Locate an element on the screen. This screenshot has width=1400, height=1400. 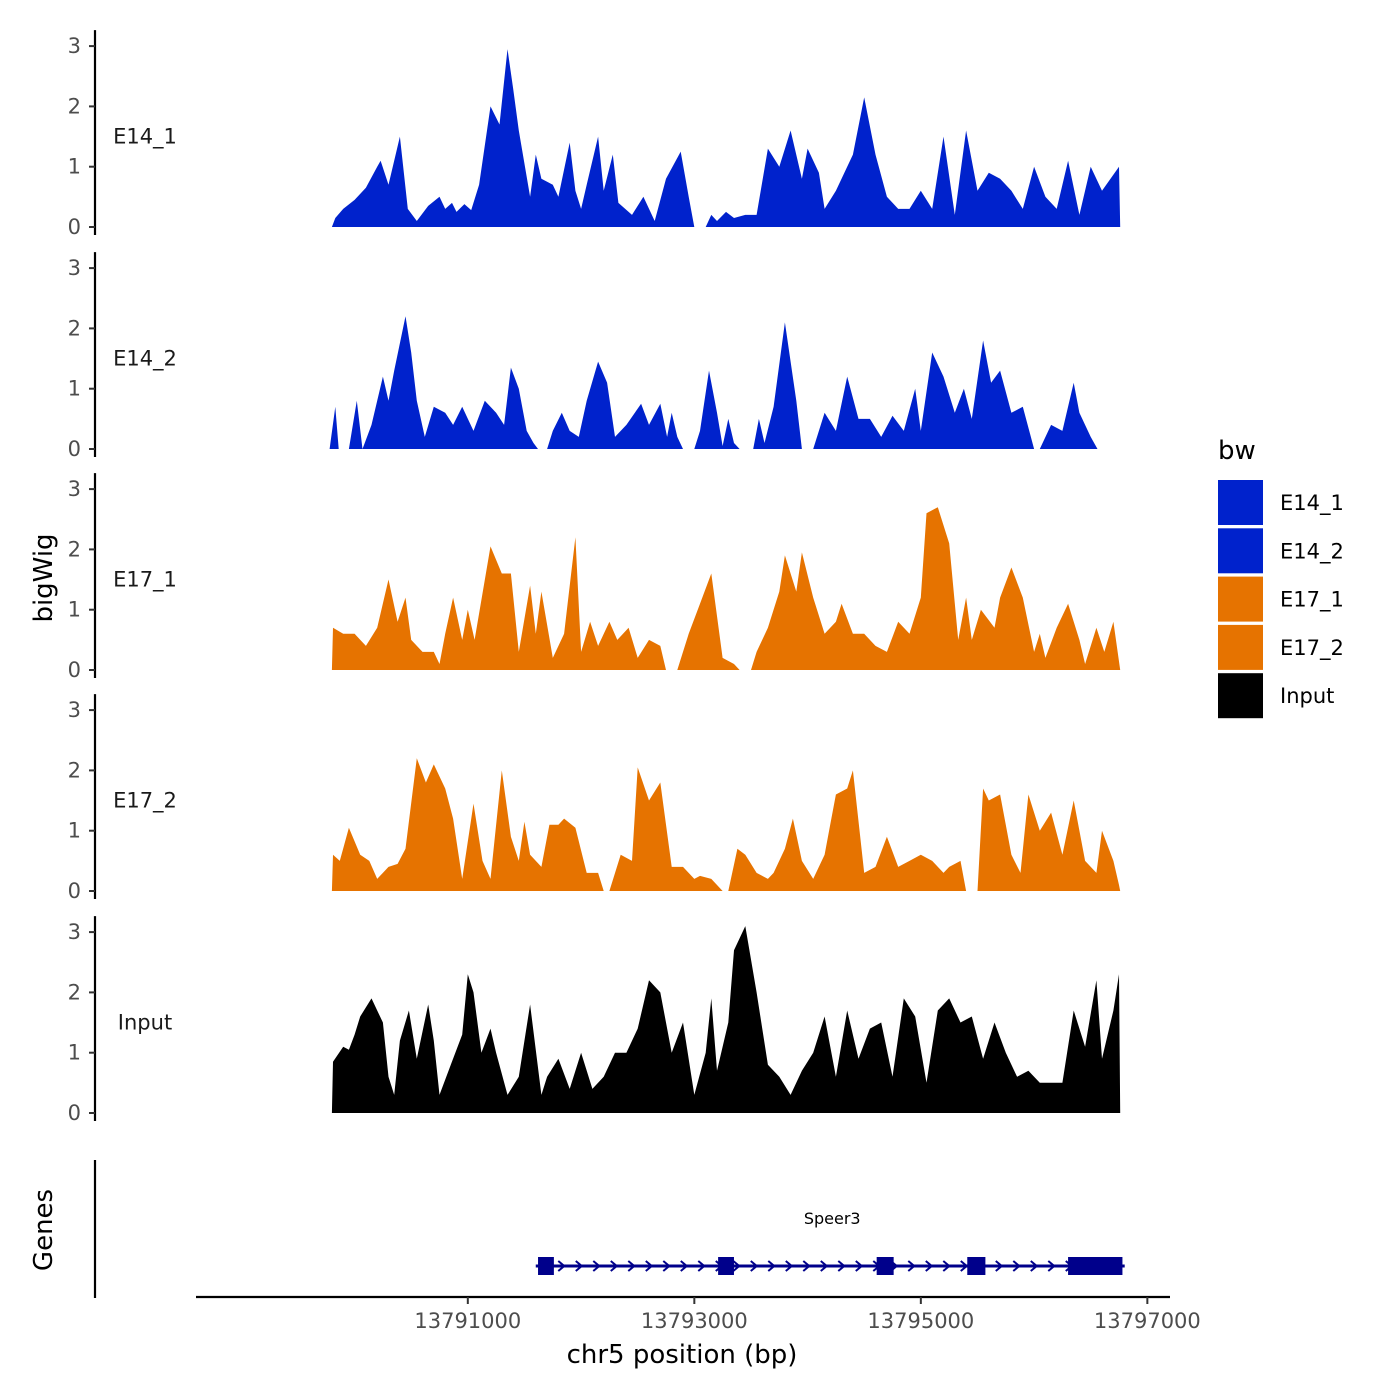
track-e14-2: 0 1 2 3 E14_2 is located at coordinates (583, 356).